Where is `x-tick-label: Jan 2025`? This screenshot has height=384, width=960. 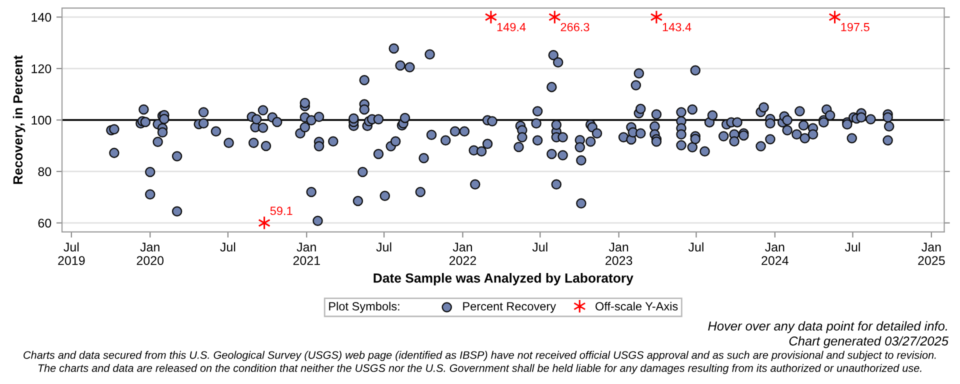
x-tick-label: Jan 2025 is located at coordinates (931, 253).